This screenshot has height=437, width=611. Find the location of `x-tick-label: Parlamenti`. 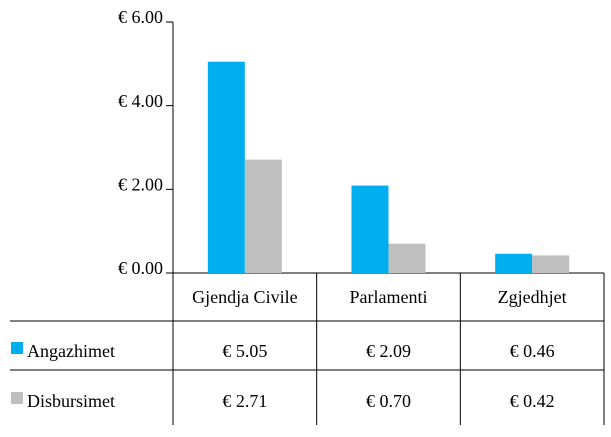

x-tick-label: Parlamenti is located at coordinates (389, 297).